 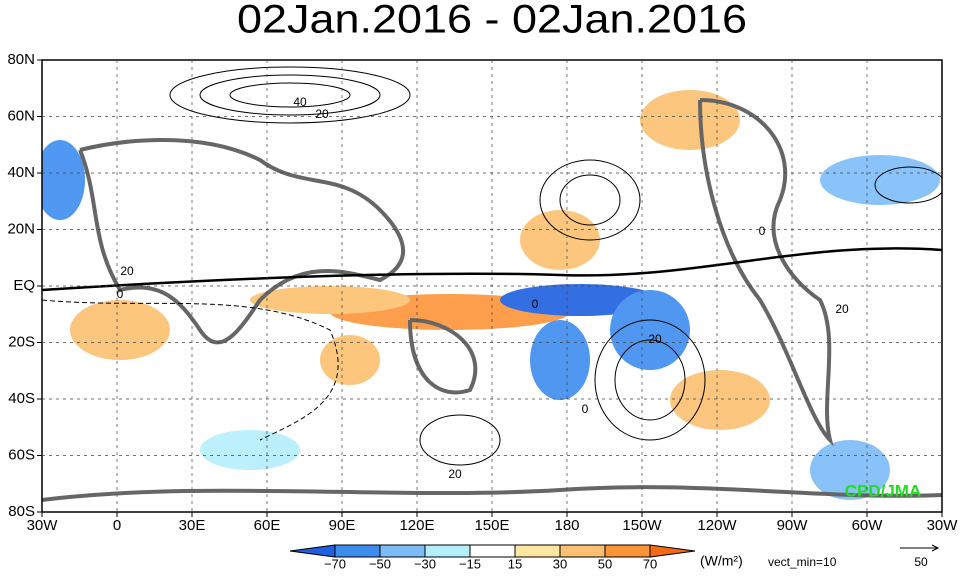 I want to click on lon-label: 150W, so click(x=642, y=525).